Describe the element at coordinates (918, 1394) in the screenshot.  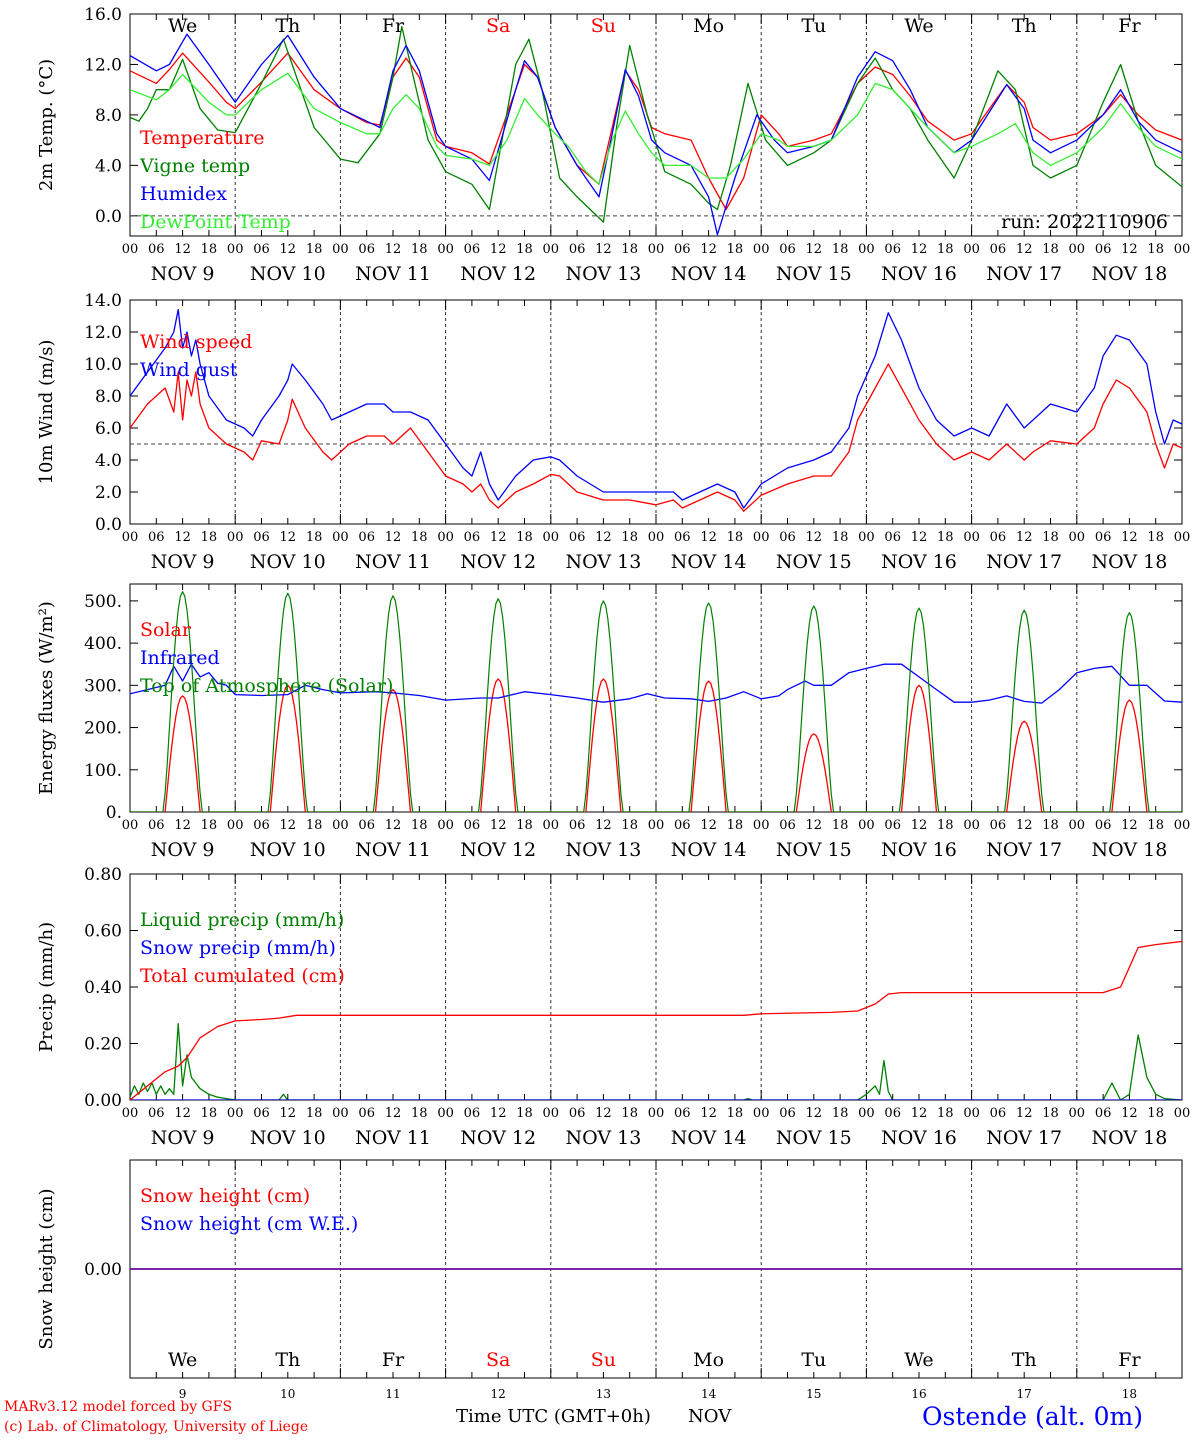
I see `day-number-label: 16` at that location.